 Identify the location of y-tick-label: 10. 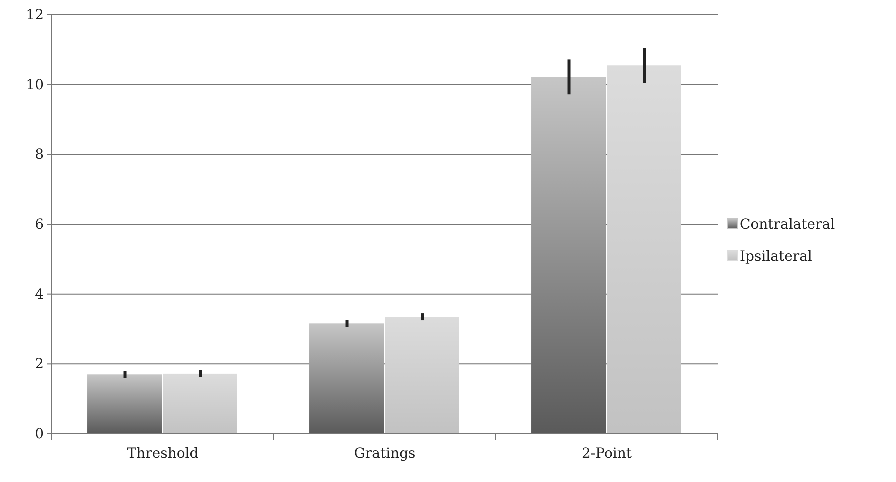
(35, 85).